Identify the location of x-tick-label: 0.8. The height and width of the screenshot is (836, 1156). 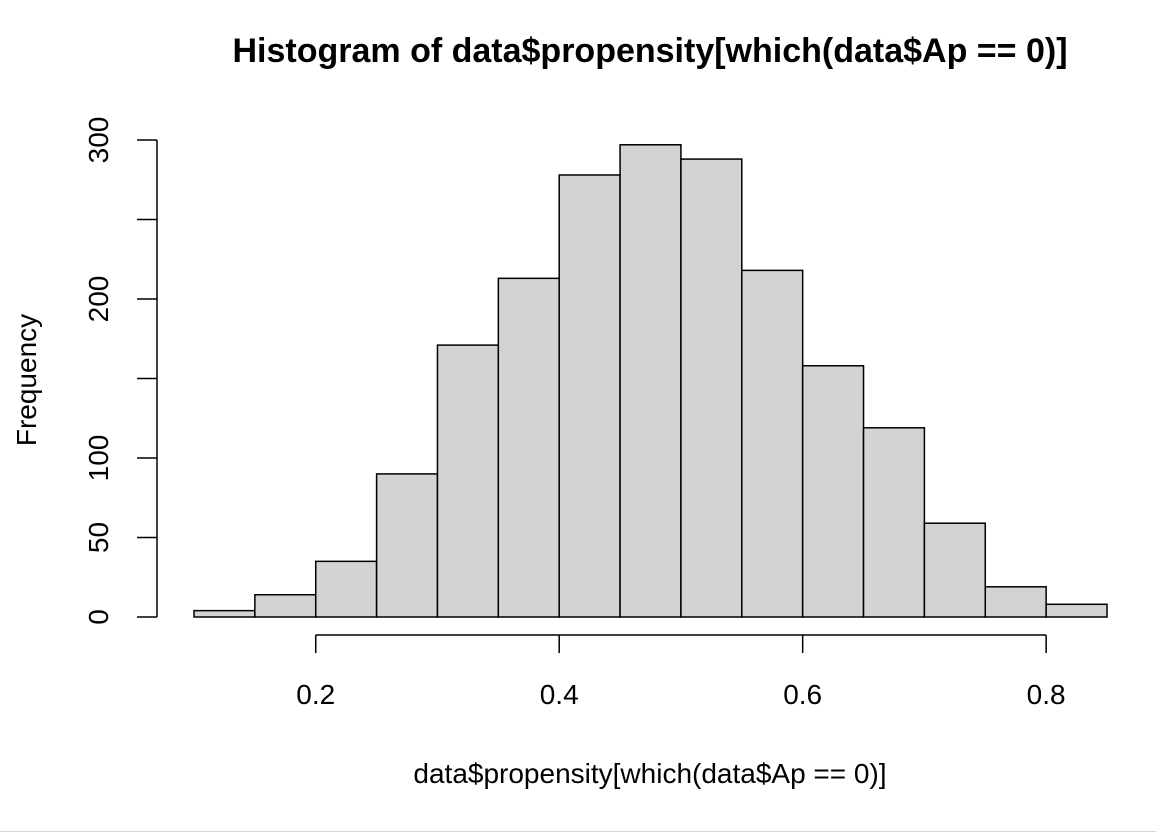
(1046, 694).